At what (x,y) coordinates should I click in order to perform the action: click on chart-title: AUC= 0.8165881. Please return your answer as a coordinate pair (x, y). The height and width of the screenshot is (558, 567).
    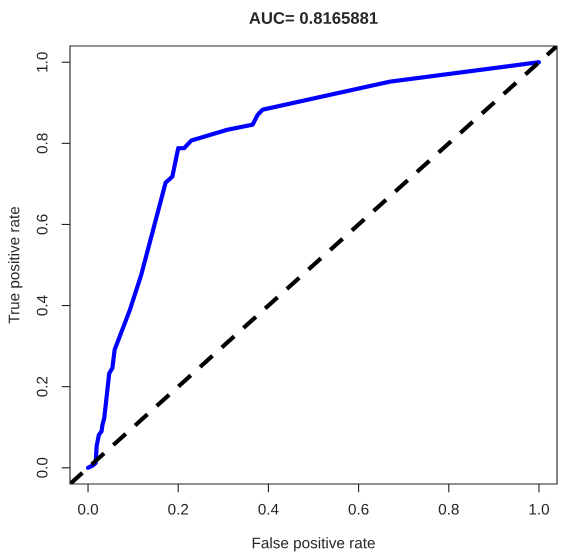
    Looking at the image, I should click on (313, 18).